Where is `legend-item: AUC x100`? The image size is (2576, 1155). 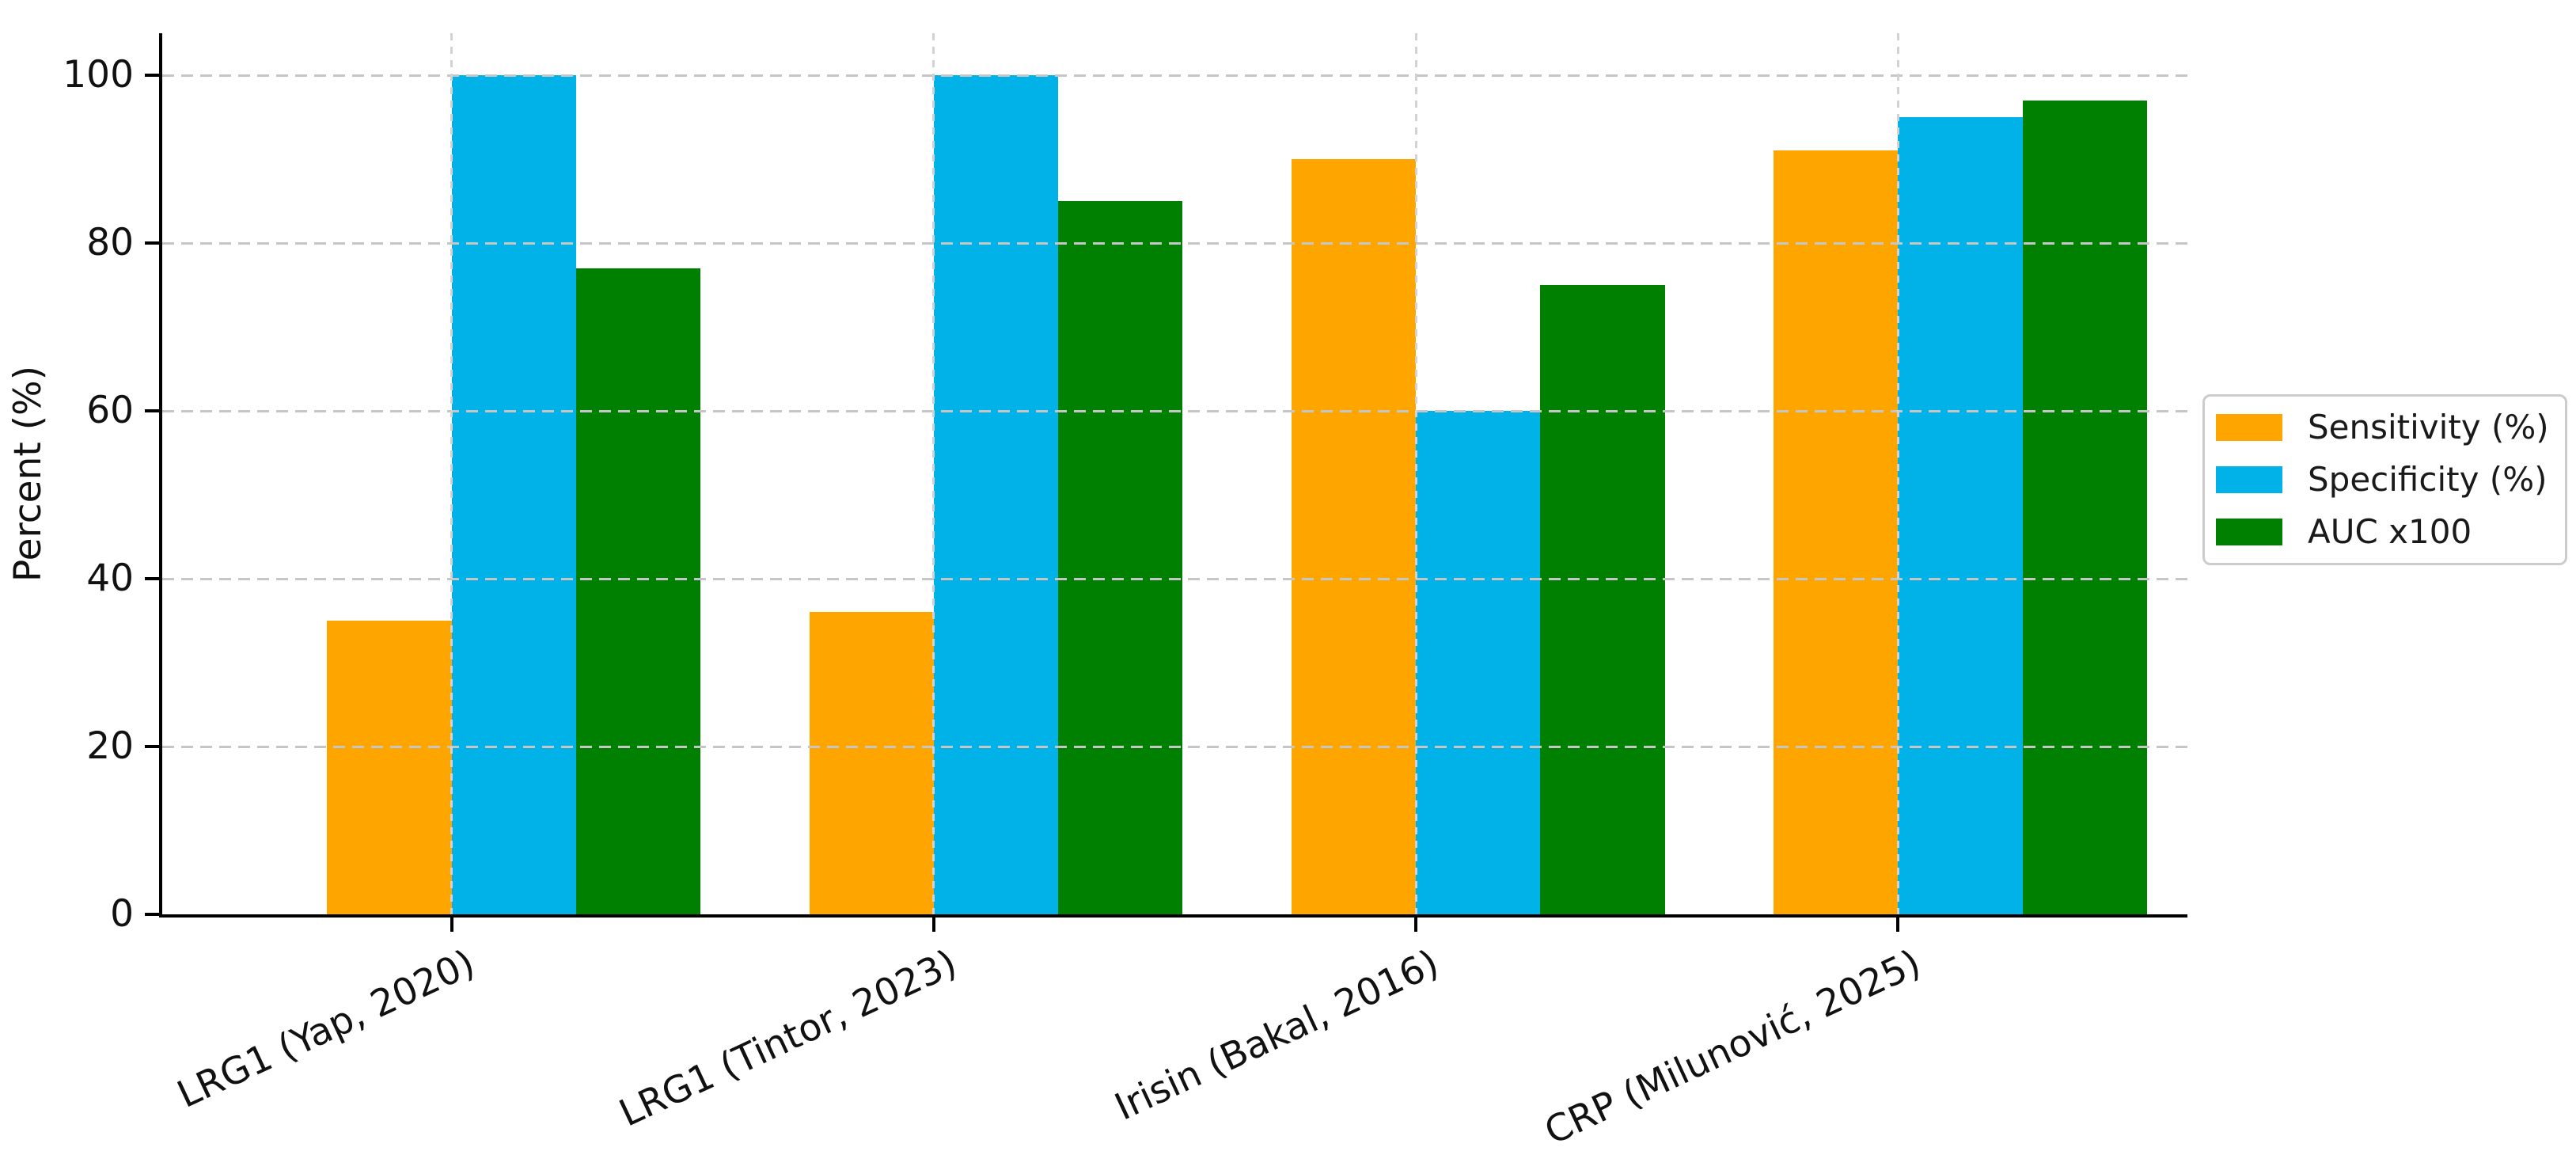 legend-item: AUC x100 is located at coordinates (2382, 532).